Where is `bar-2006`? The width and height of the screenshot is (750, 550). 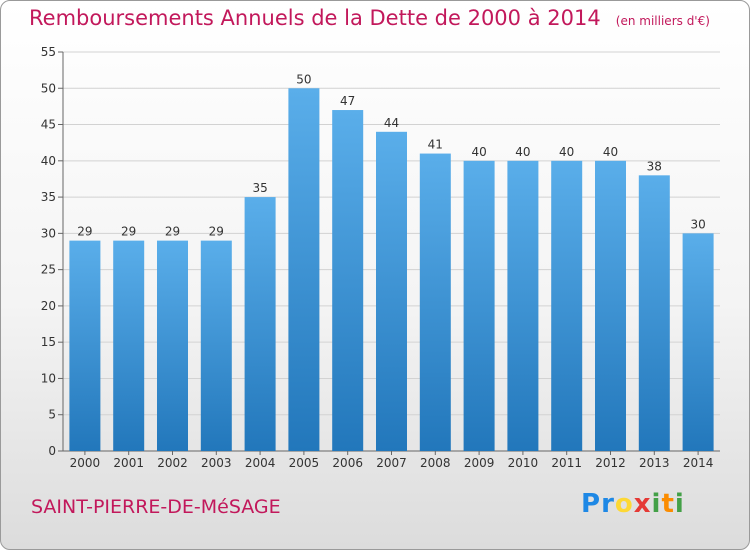
bar-2006 is located at coordinates (348, 280).